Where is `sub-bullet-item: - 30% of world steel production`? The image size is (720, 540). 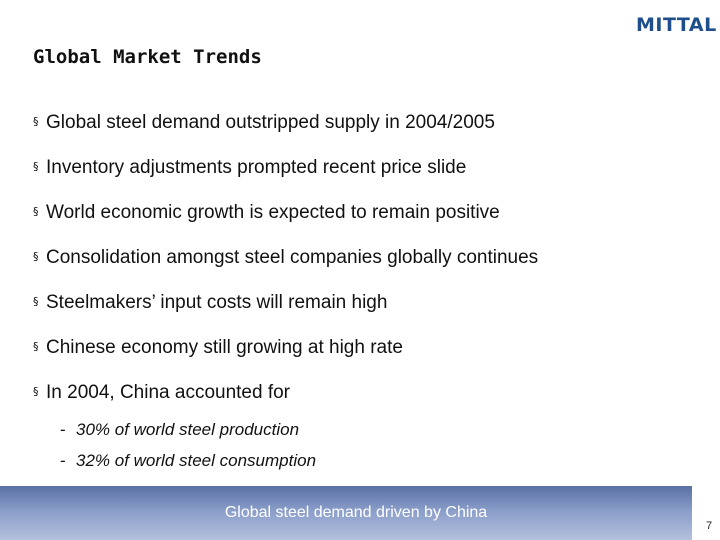 sub-bullet-item: - 30% of world steel production is located at coordinates (380, 435).